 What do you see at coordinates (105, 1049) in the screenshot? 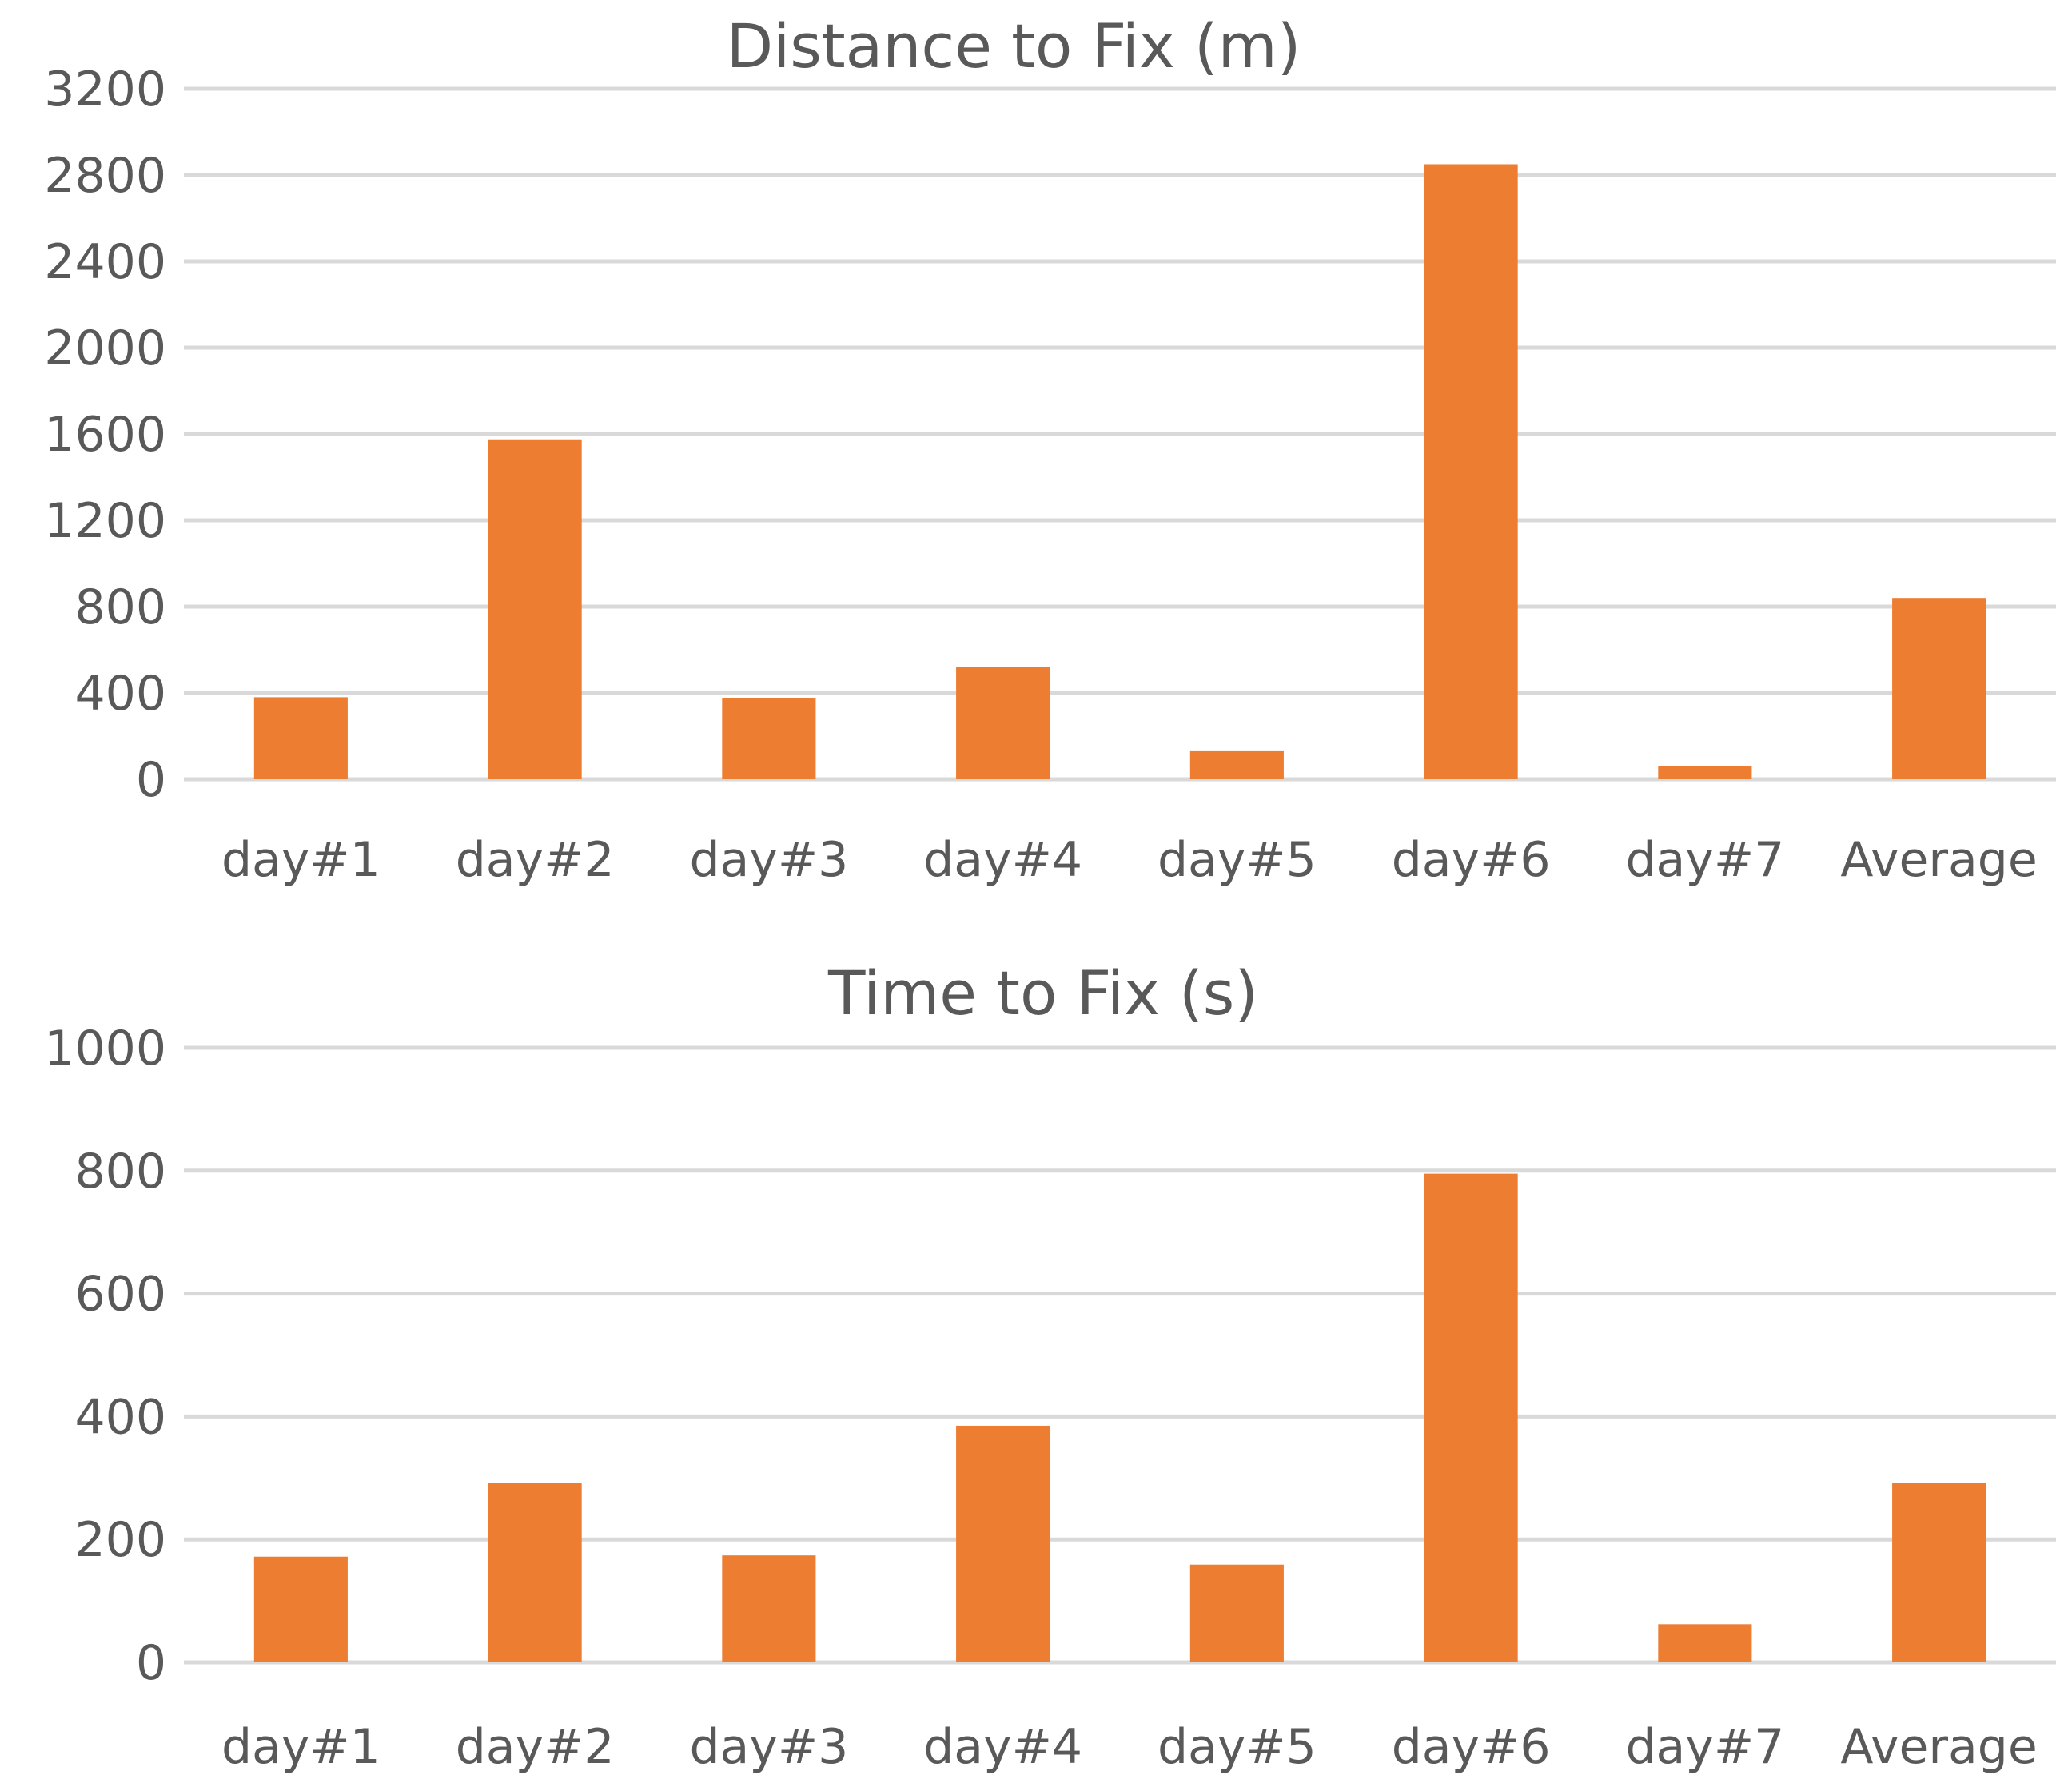
I see `y-tick-label: 1000` at bounding box center [105, 1049].